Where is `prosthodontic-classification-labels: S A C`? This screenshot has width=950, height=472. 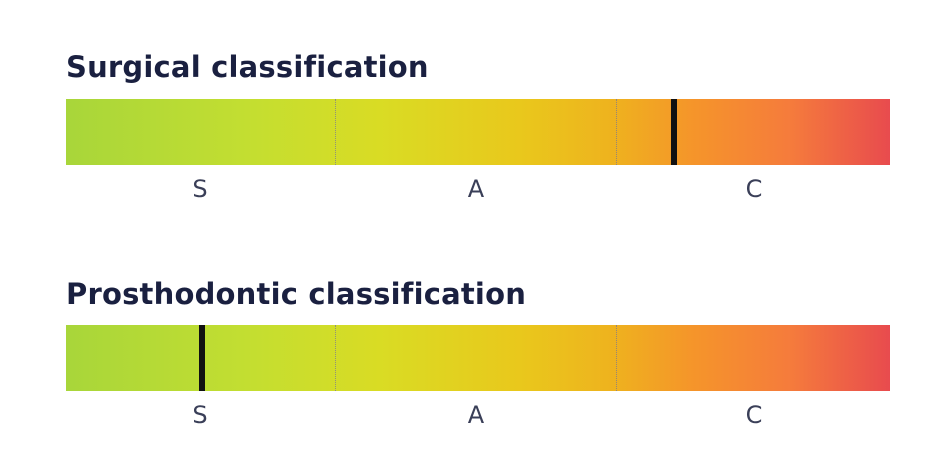
prosthodontic-classification-labels: S A C is located at coordinates (478, 415).